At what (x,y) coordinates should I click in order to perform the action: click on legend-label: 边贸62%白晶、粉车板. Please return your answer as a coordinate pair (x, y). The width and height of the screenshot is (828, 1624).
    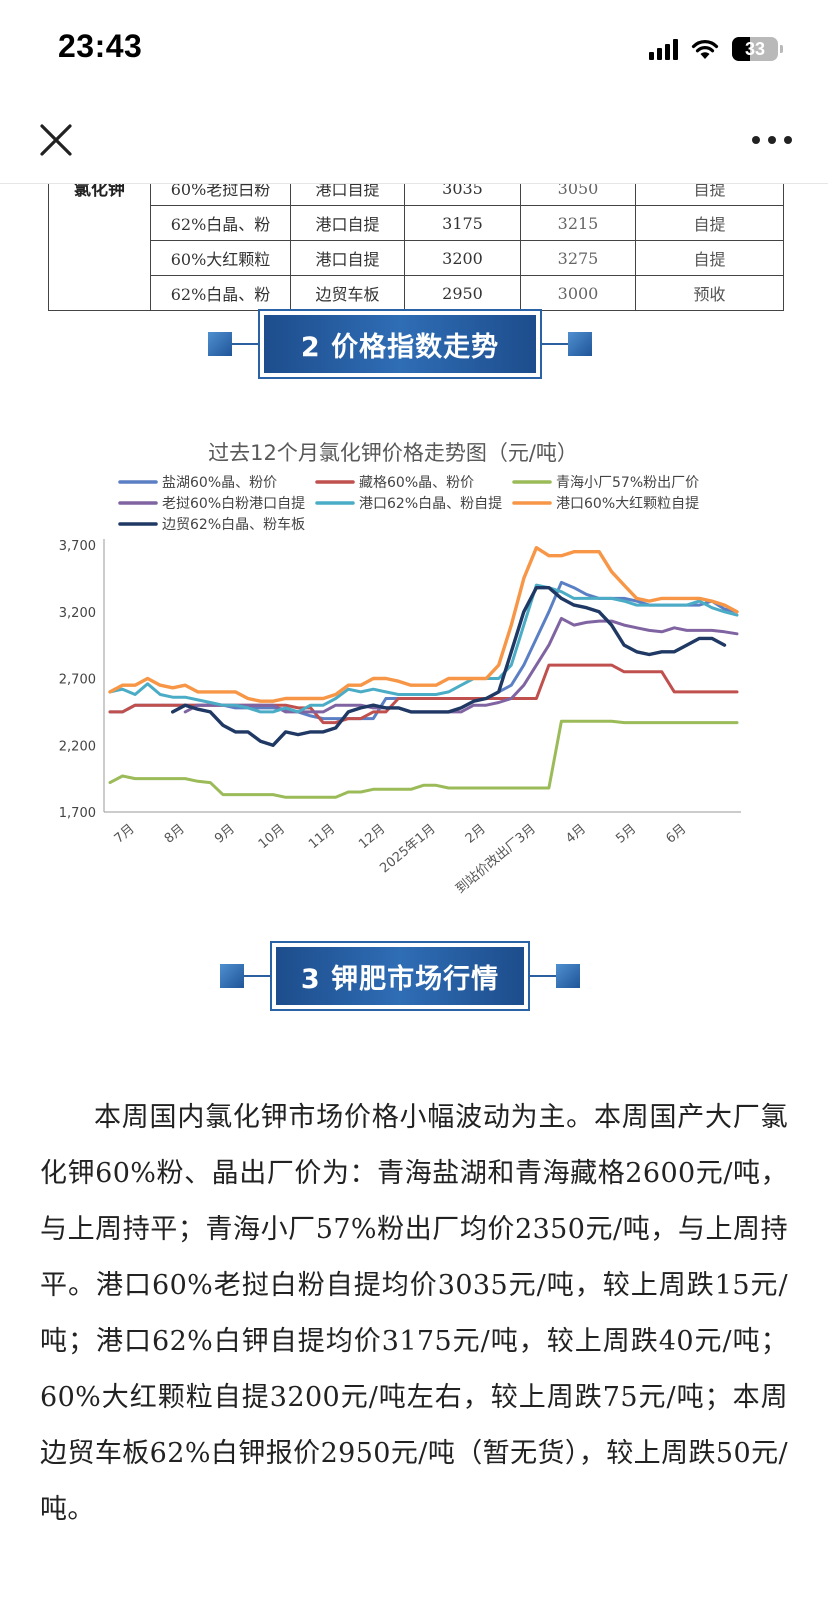
    Looking at the image, I should click on (233, 524).